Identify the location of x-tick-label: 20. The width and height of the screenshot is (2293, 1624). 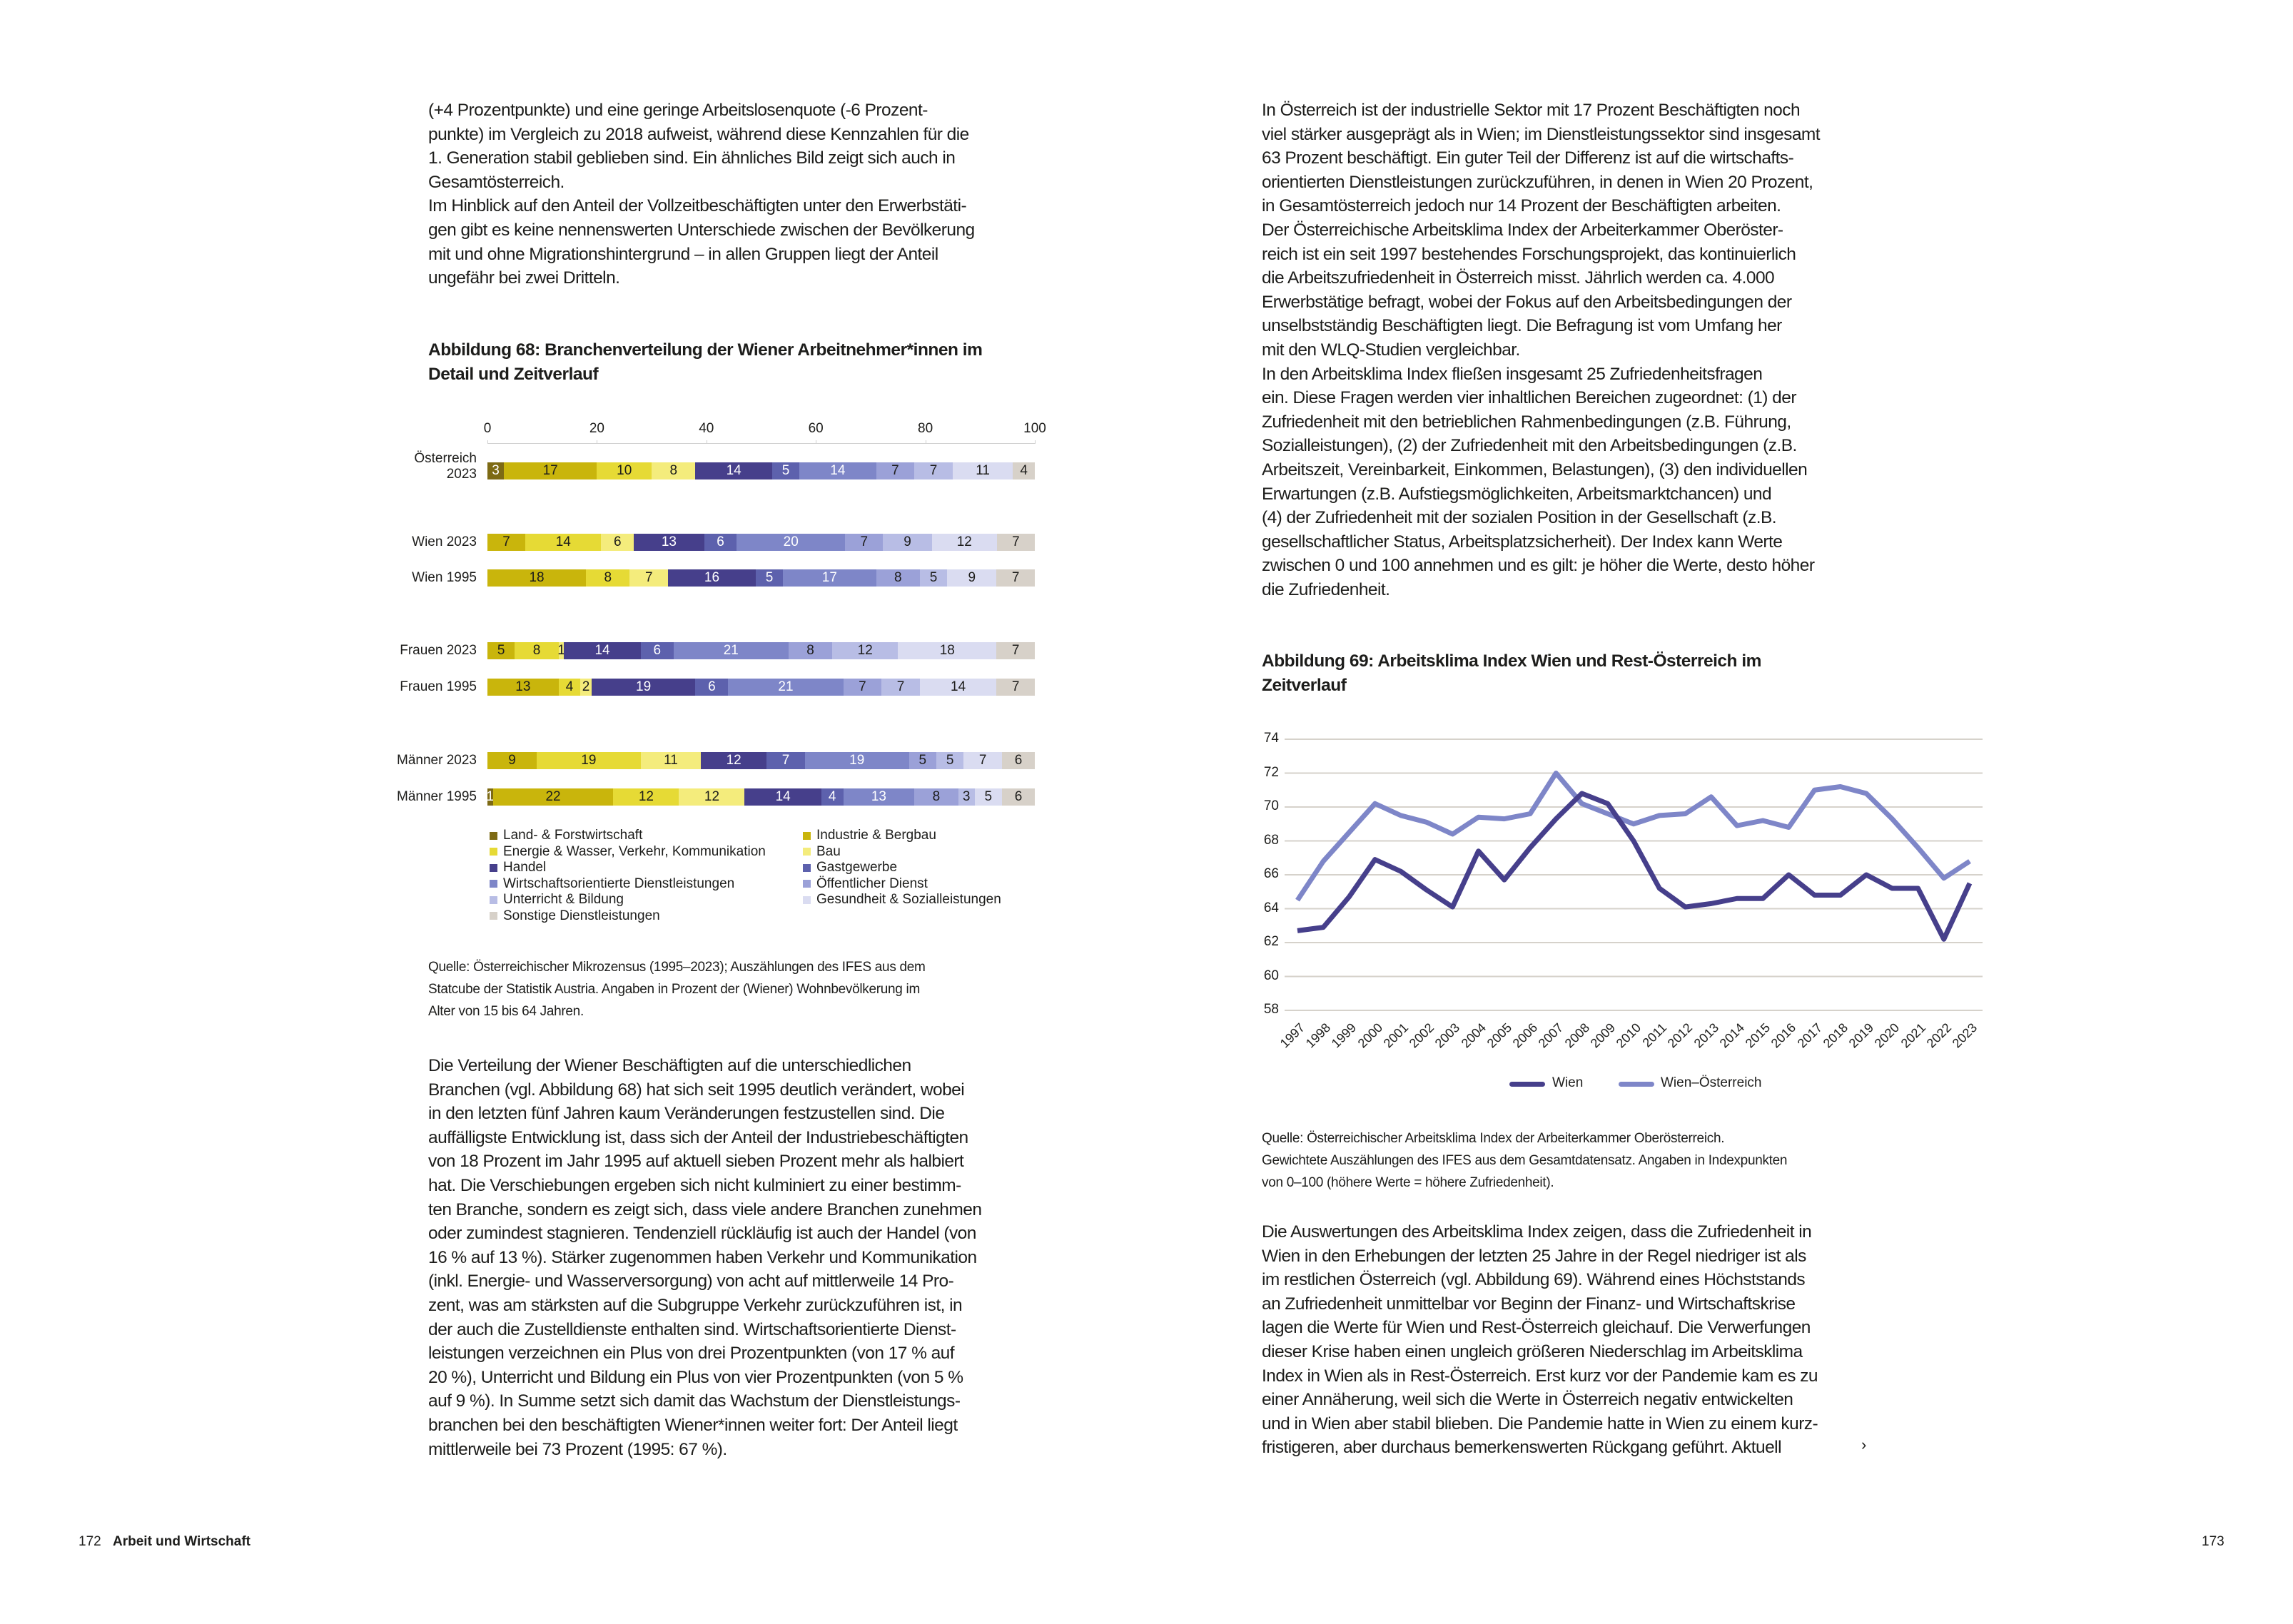
(596, 428).